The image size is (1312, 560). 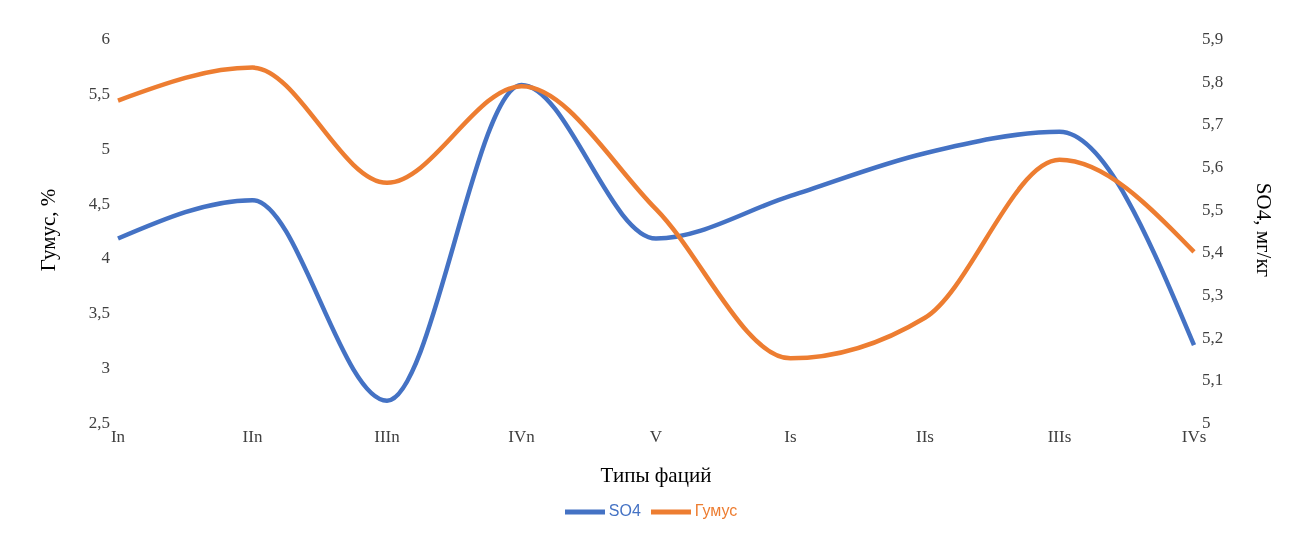 I want to click on x-tick-label: Is, so click(x=790, y=437).